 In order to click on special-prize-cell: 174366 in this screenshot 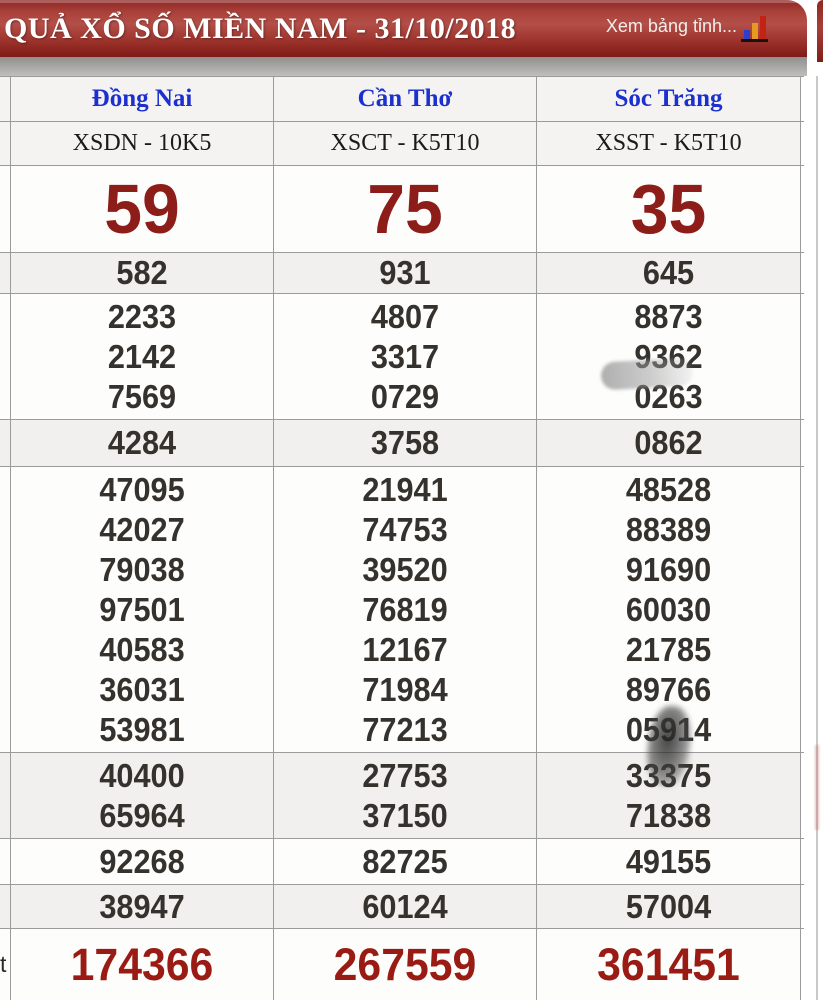, I will do `click(142, 964)`.